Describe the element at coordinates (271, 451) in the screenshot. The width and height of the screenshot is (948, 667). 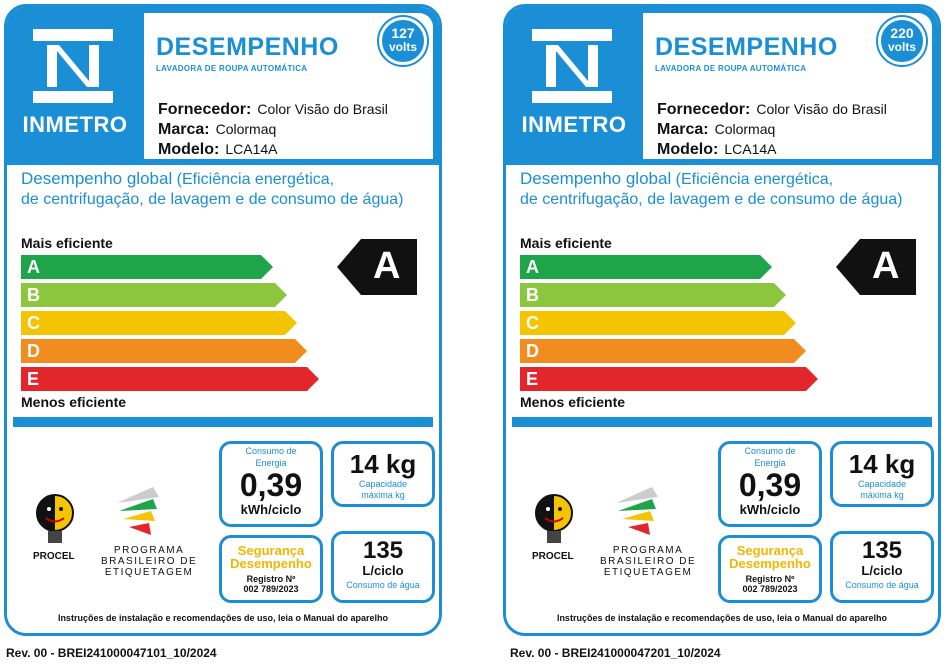
I see `energia-title-1: Consumo de` at that location.